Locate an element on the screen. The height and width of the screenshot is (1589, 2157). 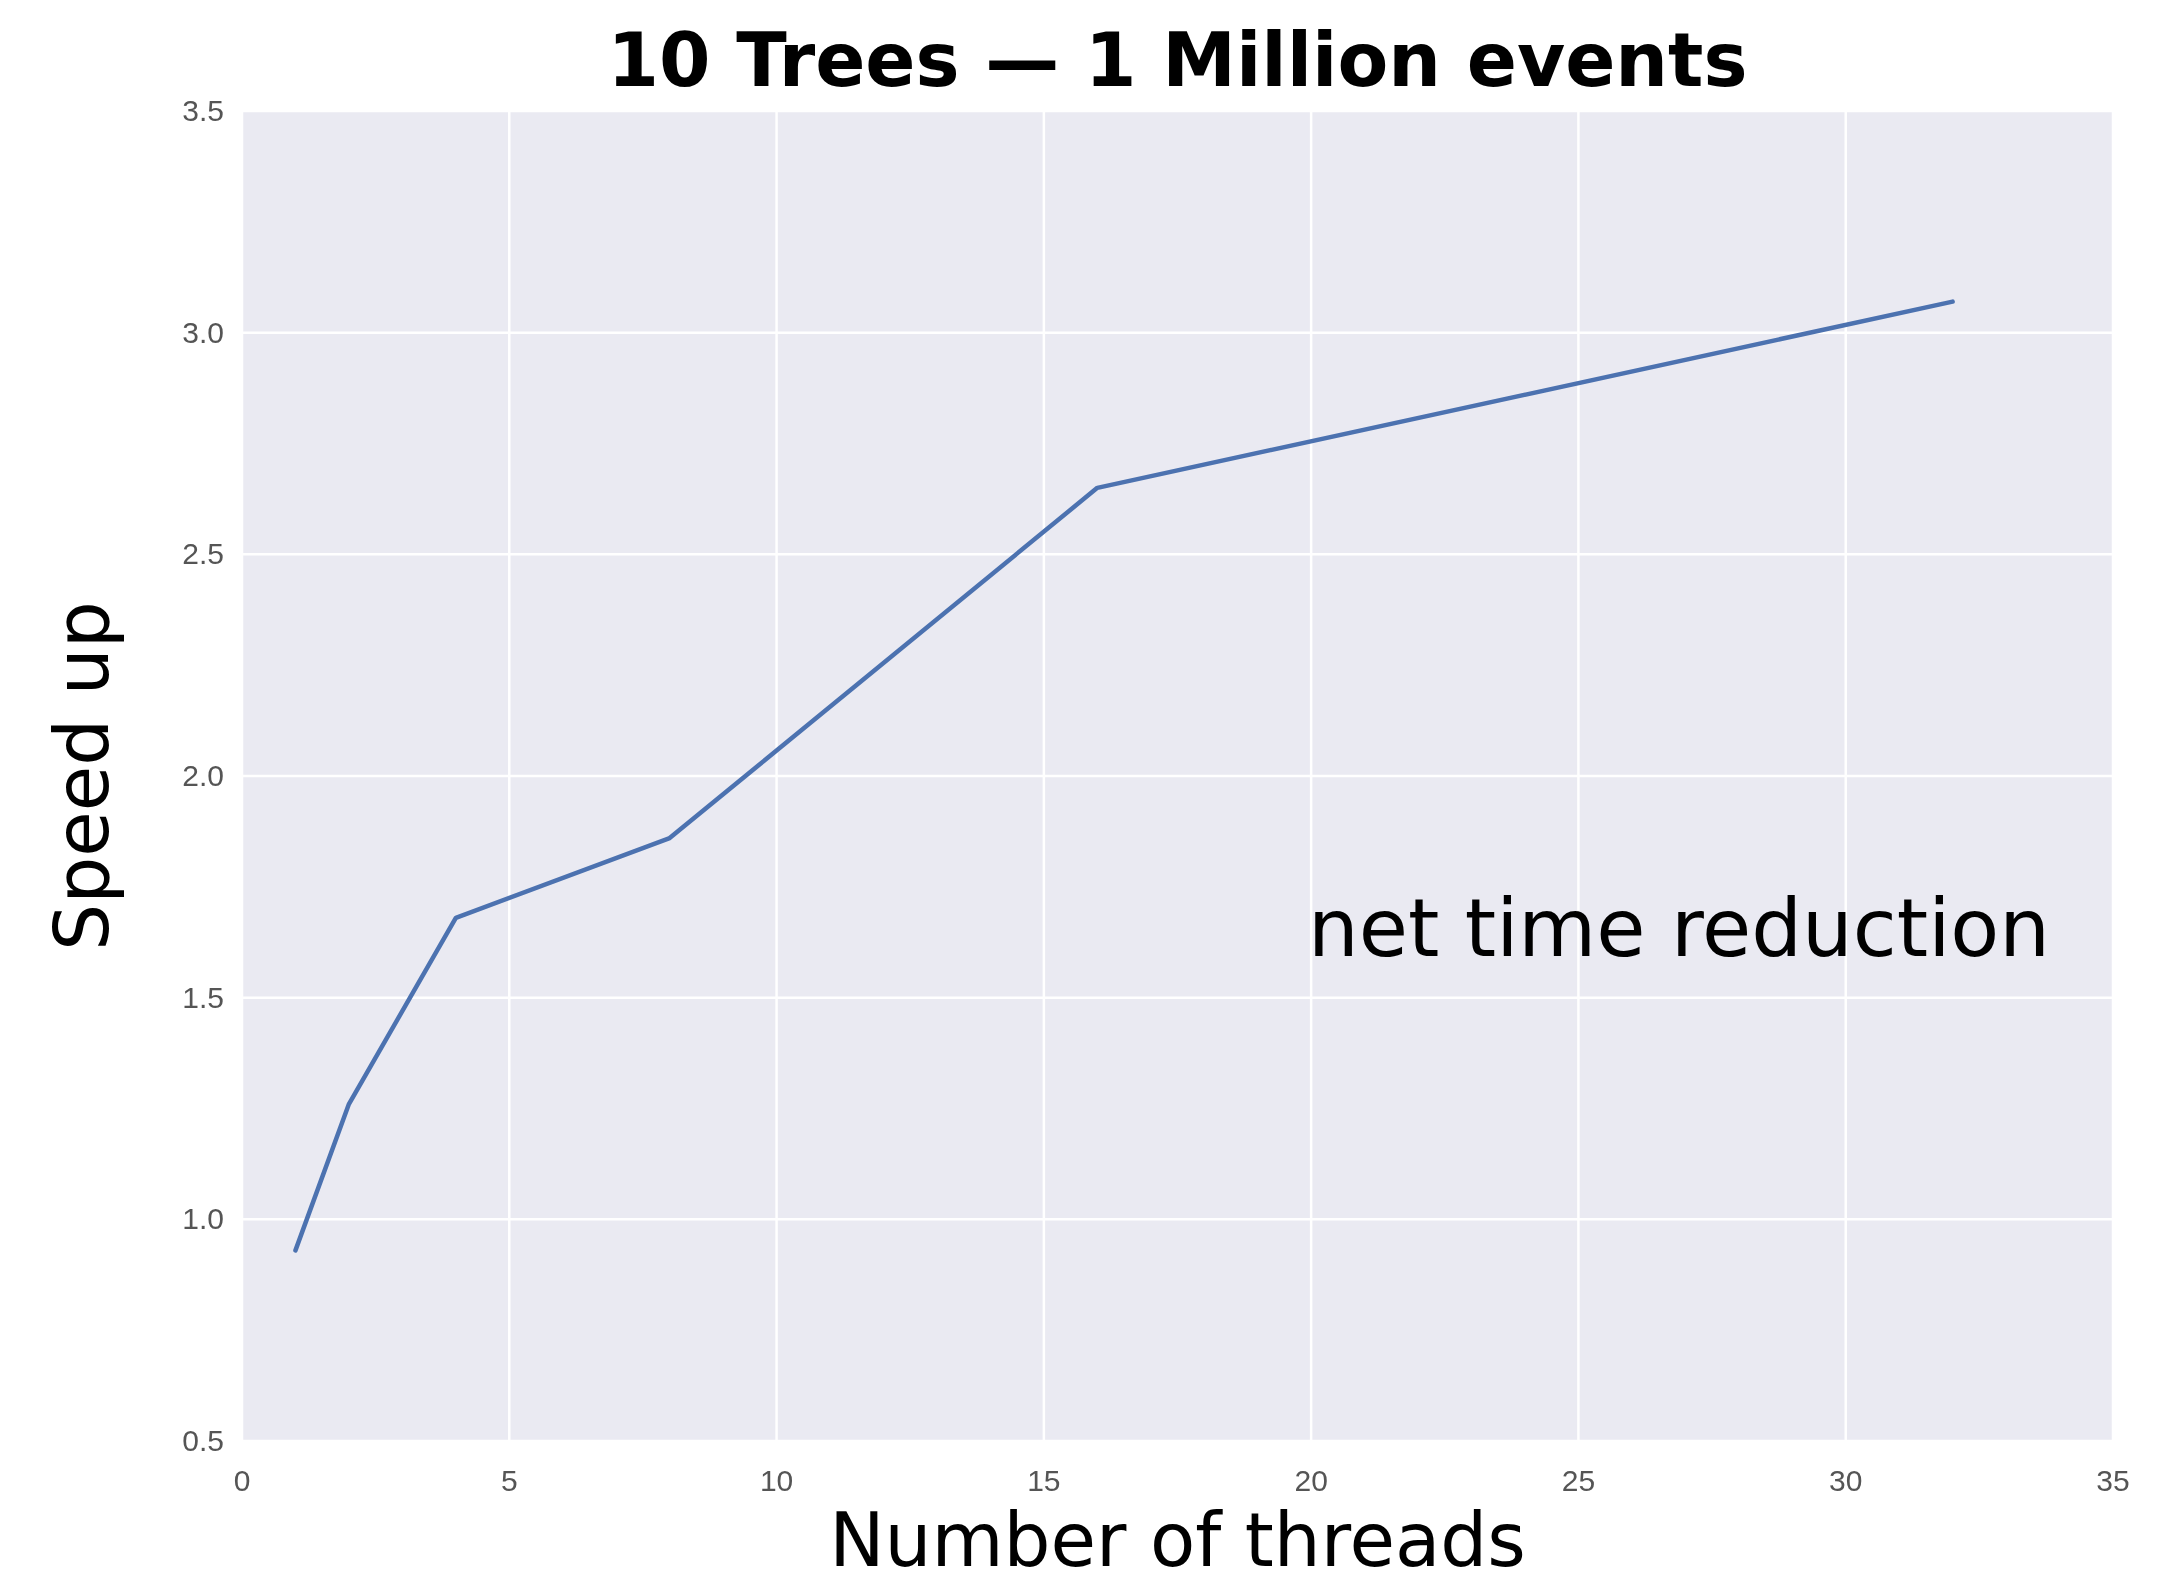
x-tick-label: 10 is located at coordinates (776, 1480).